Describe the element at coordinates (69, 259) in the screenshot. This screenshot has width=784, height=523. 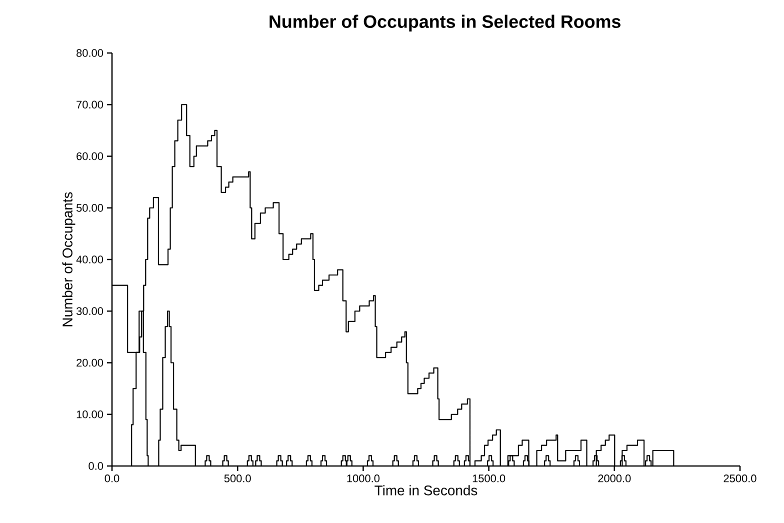
I see `y-axis-title: Number of Occupants` at that location.